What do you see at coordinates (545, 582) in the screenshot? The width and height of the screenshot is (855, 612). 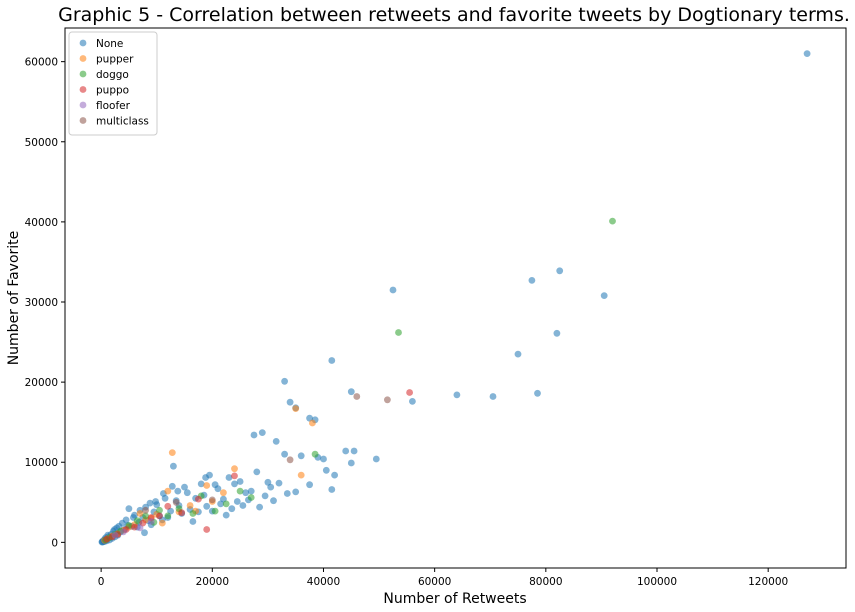 I see `x-tick-label: 80000` at bounding box center [545, 582].